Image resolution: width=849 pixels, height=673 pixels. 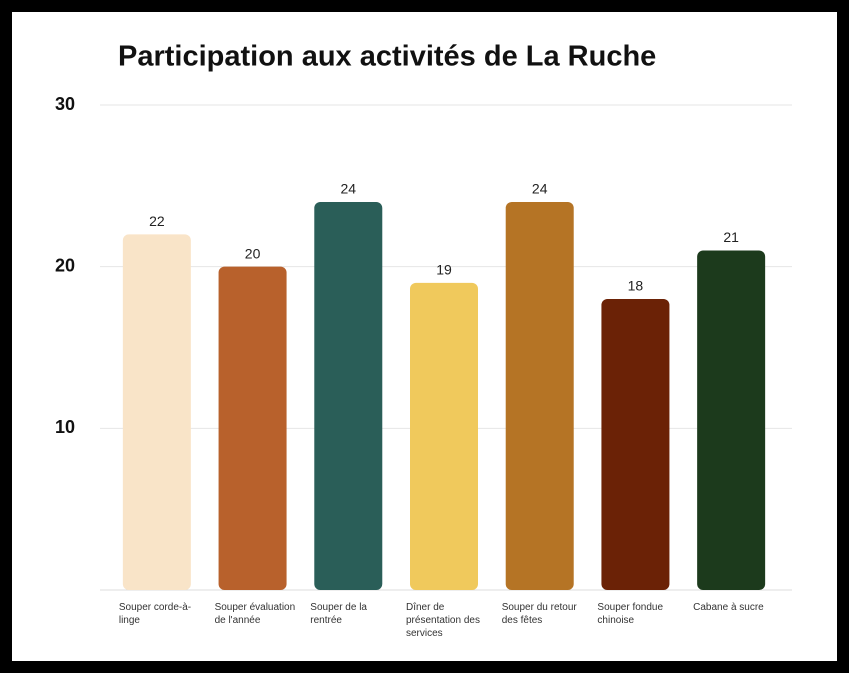 I want to click on x-tick-label: Souper corde-à-linge, so click(x=155, y=614).